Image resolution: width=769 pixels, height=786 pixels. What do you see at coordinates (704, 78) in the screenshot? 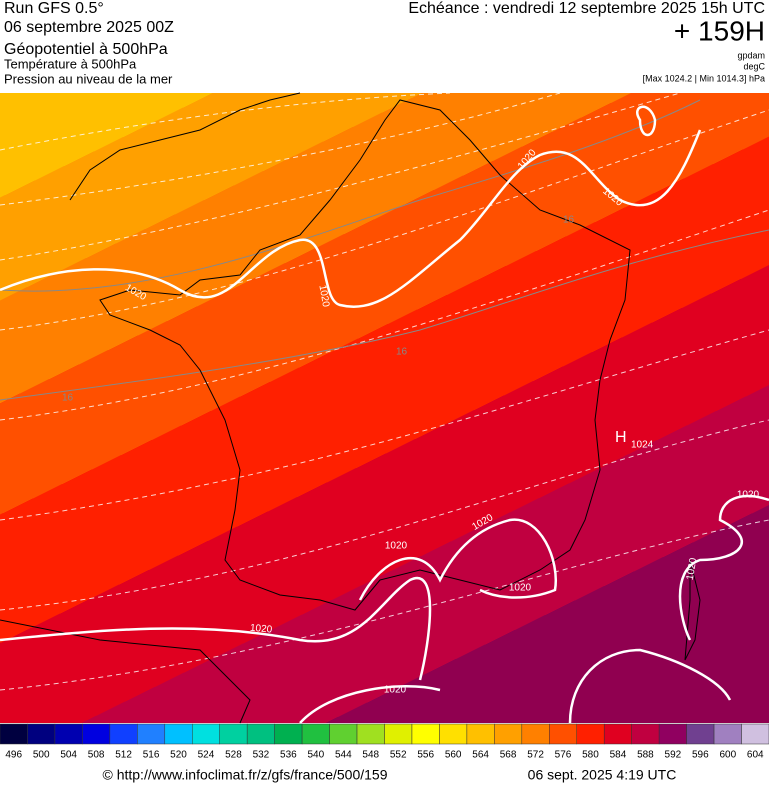
I see `pressure-range: [Max 1024.2 | Min 1014.3] hPa` at bounding box center [704, 78].